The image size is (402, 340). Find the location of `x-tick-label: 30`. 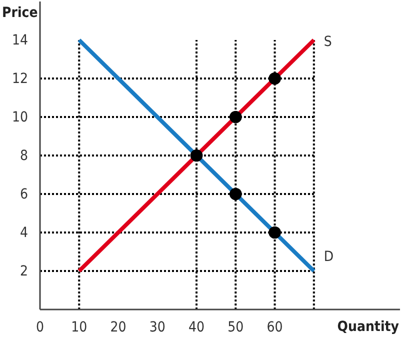

x-tick-label: 30 is located at coordinates (157, 327).